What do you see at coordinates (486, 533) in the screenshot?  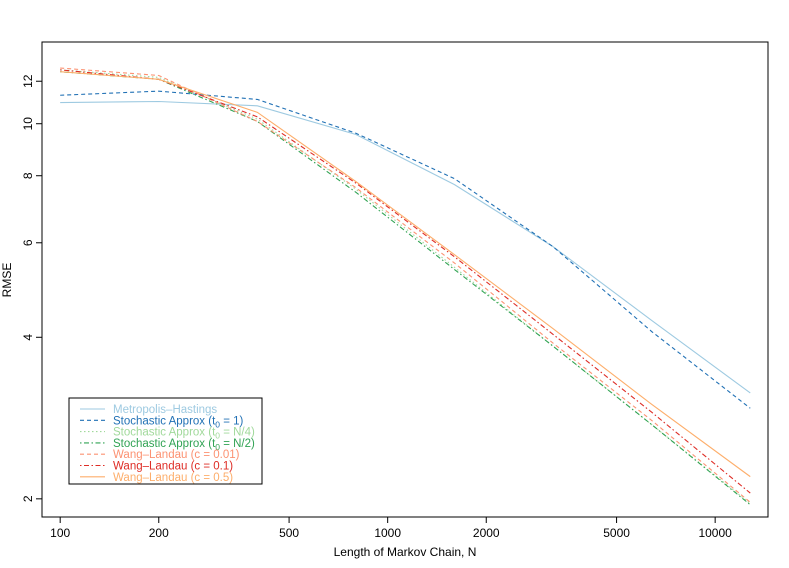 I see `x-tick-label: 2000` at bounding box center [486, 533].